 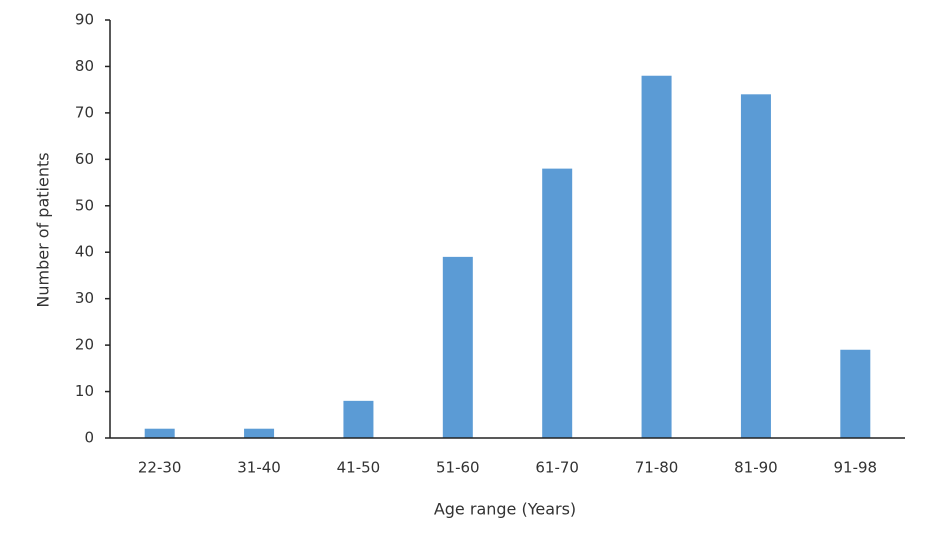 What do you see at coordinates (84, 66) in the screenshot?
I see `y-tick-label: 80` at bounding box center [84, 66].